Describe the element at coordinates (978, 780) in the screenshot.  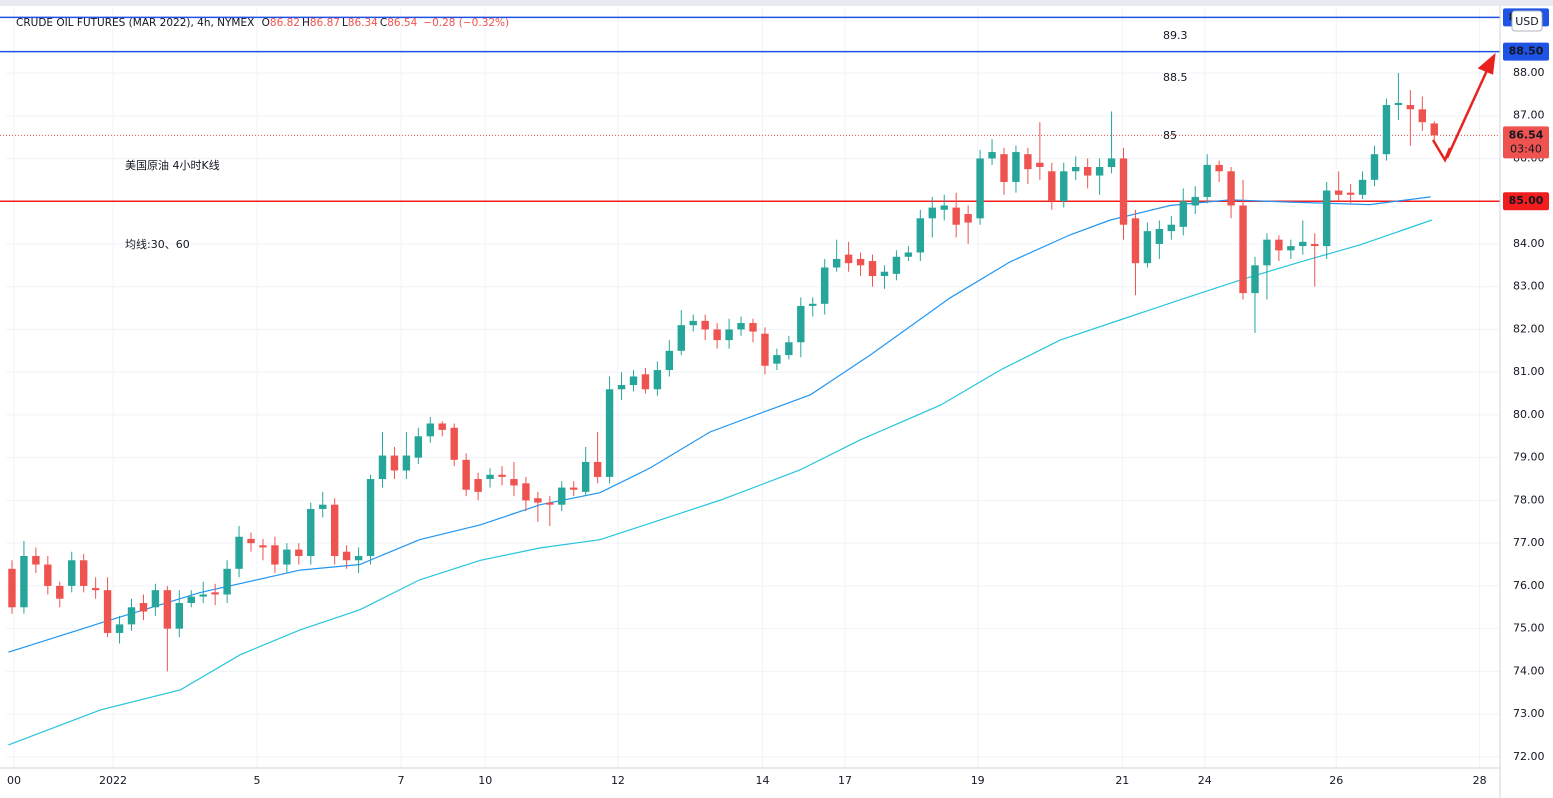
I see `x-tick-label: 19` at that location.